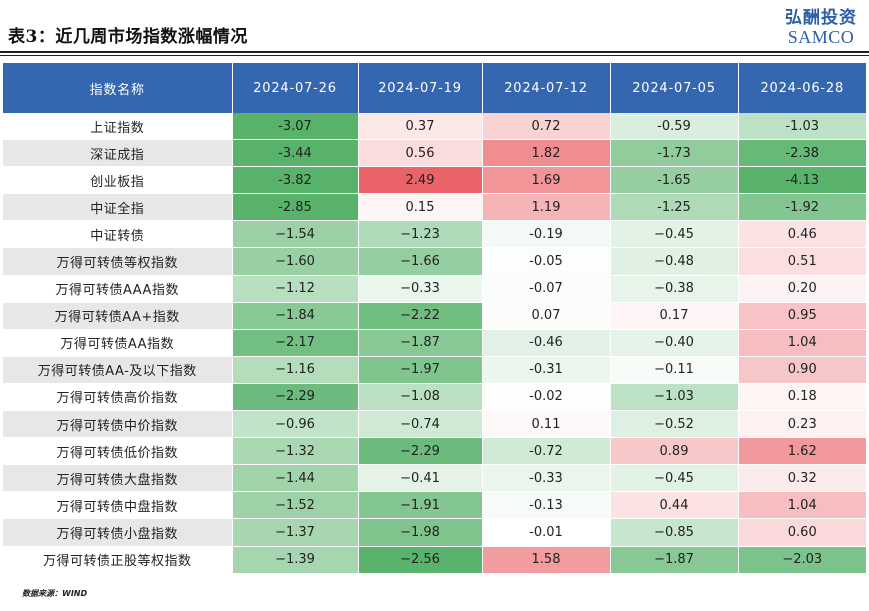  What do you see at coordinates (674, 288) in the screenshot?
I see `return-value-cell: −0.38` at bounding box center [674, 288].